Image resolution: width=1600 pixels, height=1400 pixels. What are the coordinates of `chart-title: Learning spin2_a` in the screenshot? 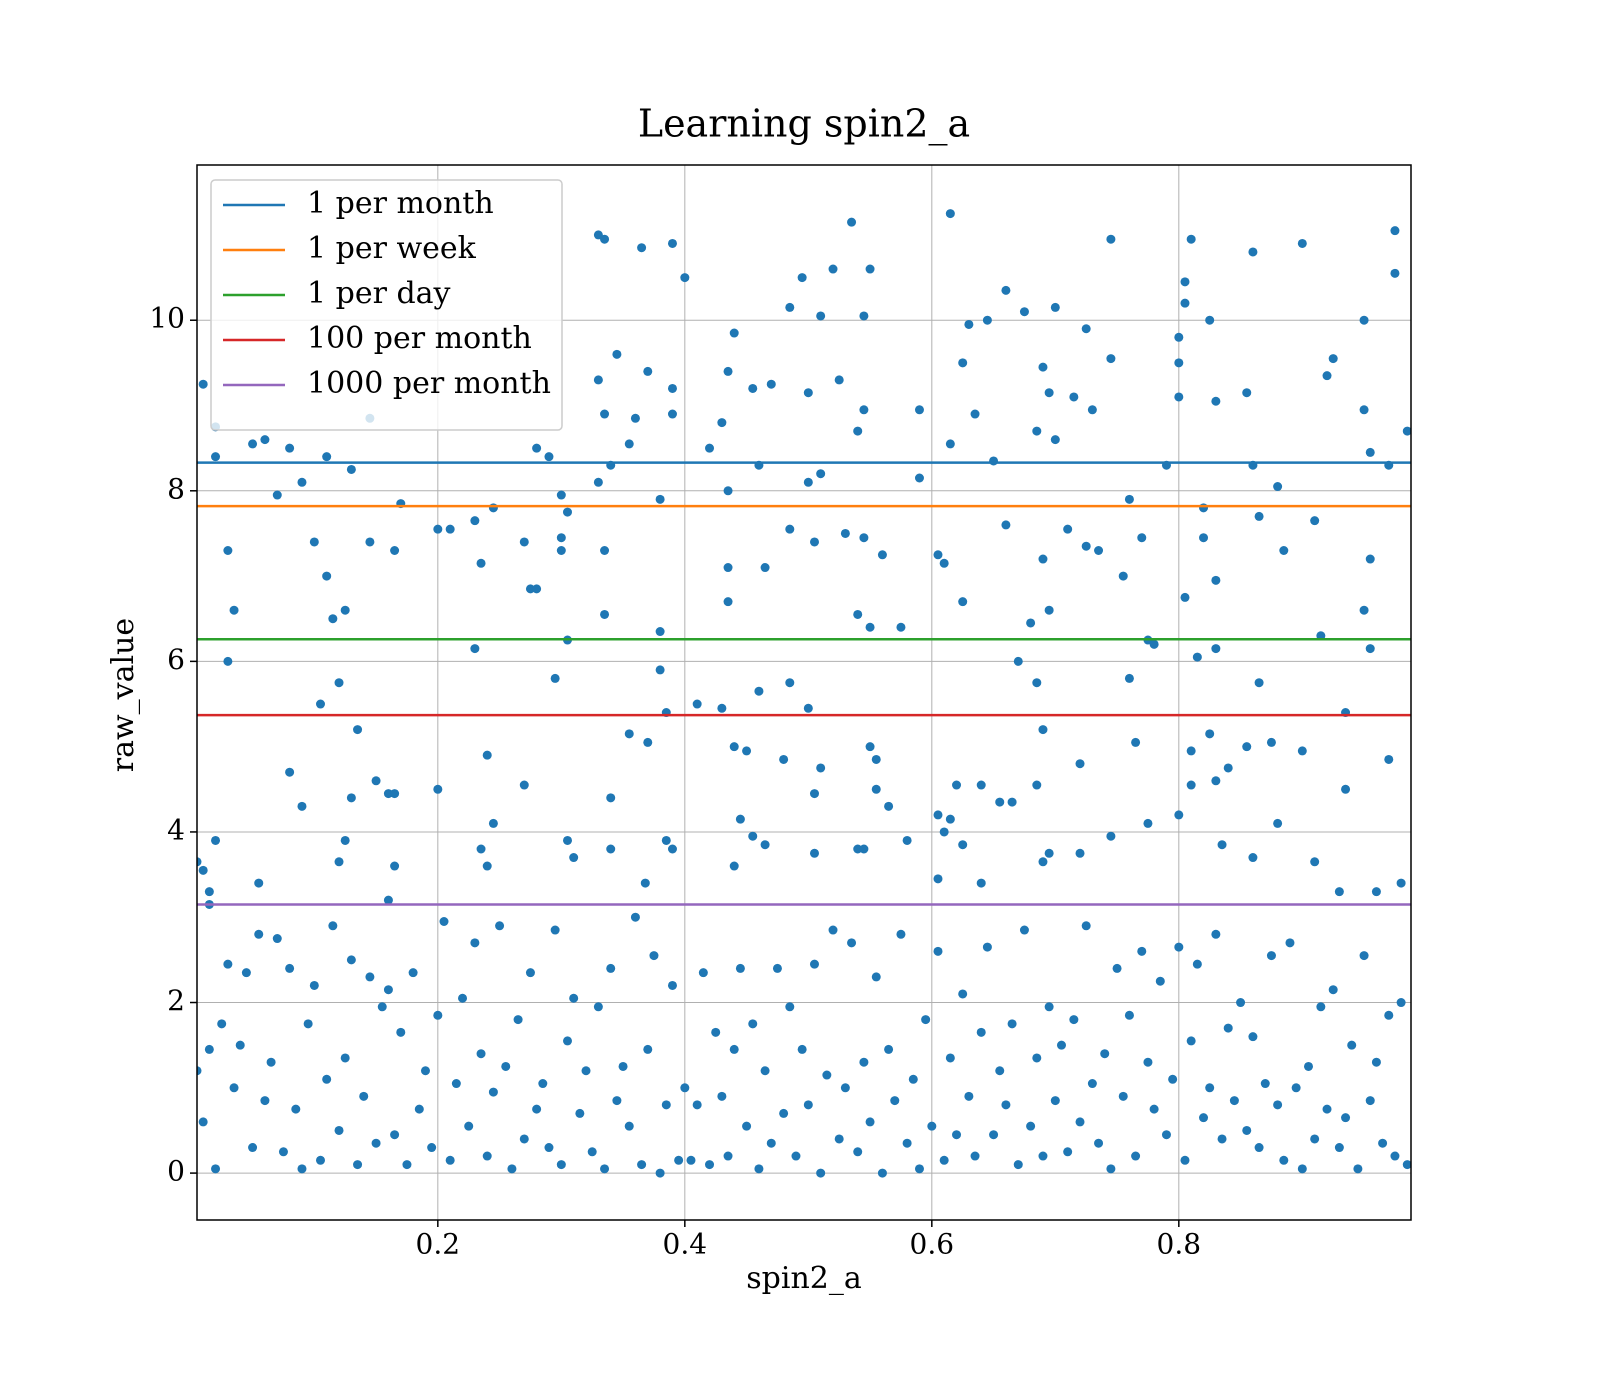 It's located at (804, 124).